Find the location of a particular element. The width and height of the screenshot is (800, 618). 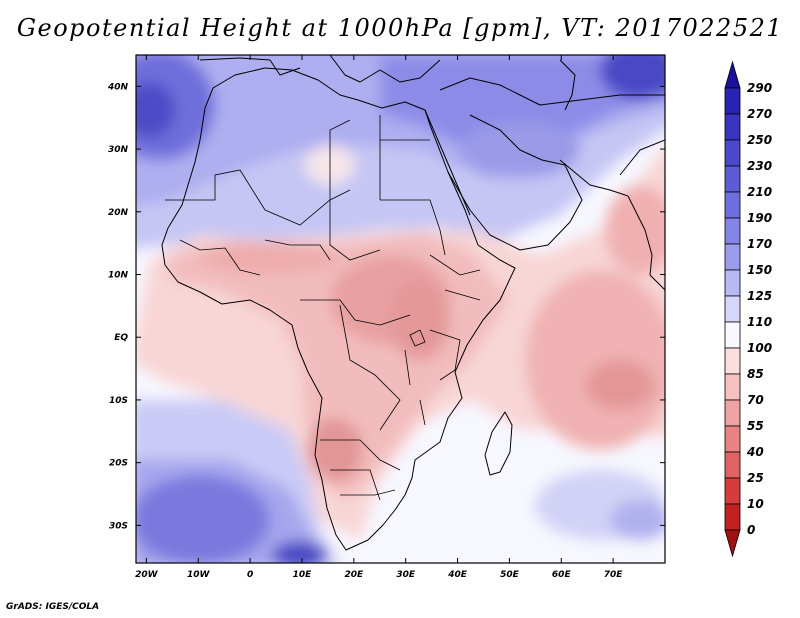

y-tick-label: 10S is located at coordinates (118, 401).